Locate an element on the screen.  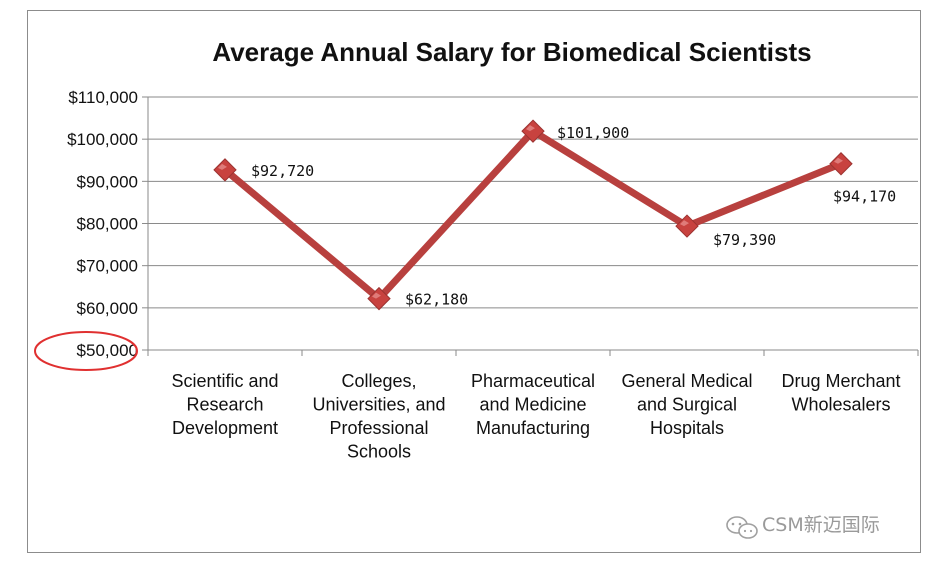
data-label: $101,900 is located at coordinates (593, 133).